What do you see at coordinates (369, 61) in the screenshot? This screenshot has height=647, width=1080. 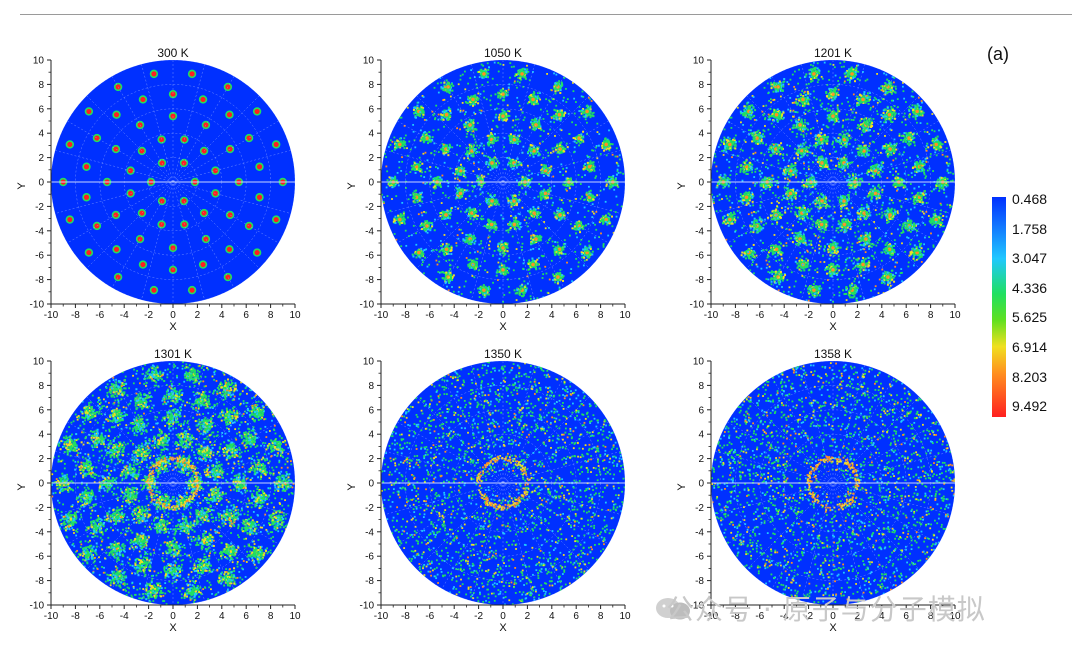 I see `y-tick-label: 10` at bounding box center [369, 61].